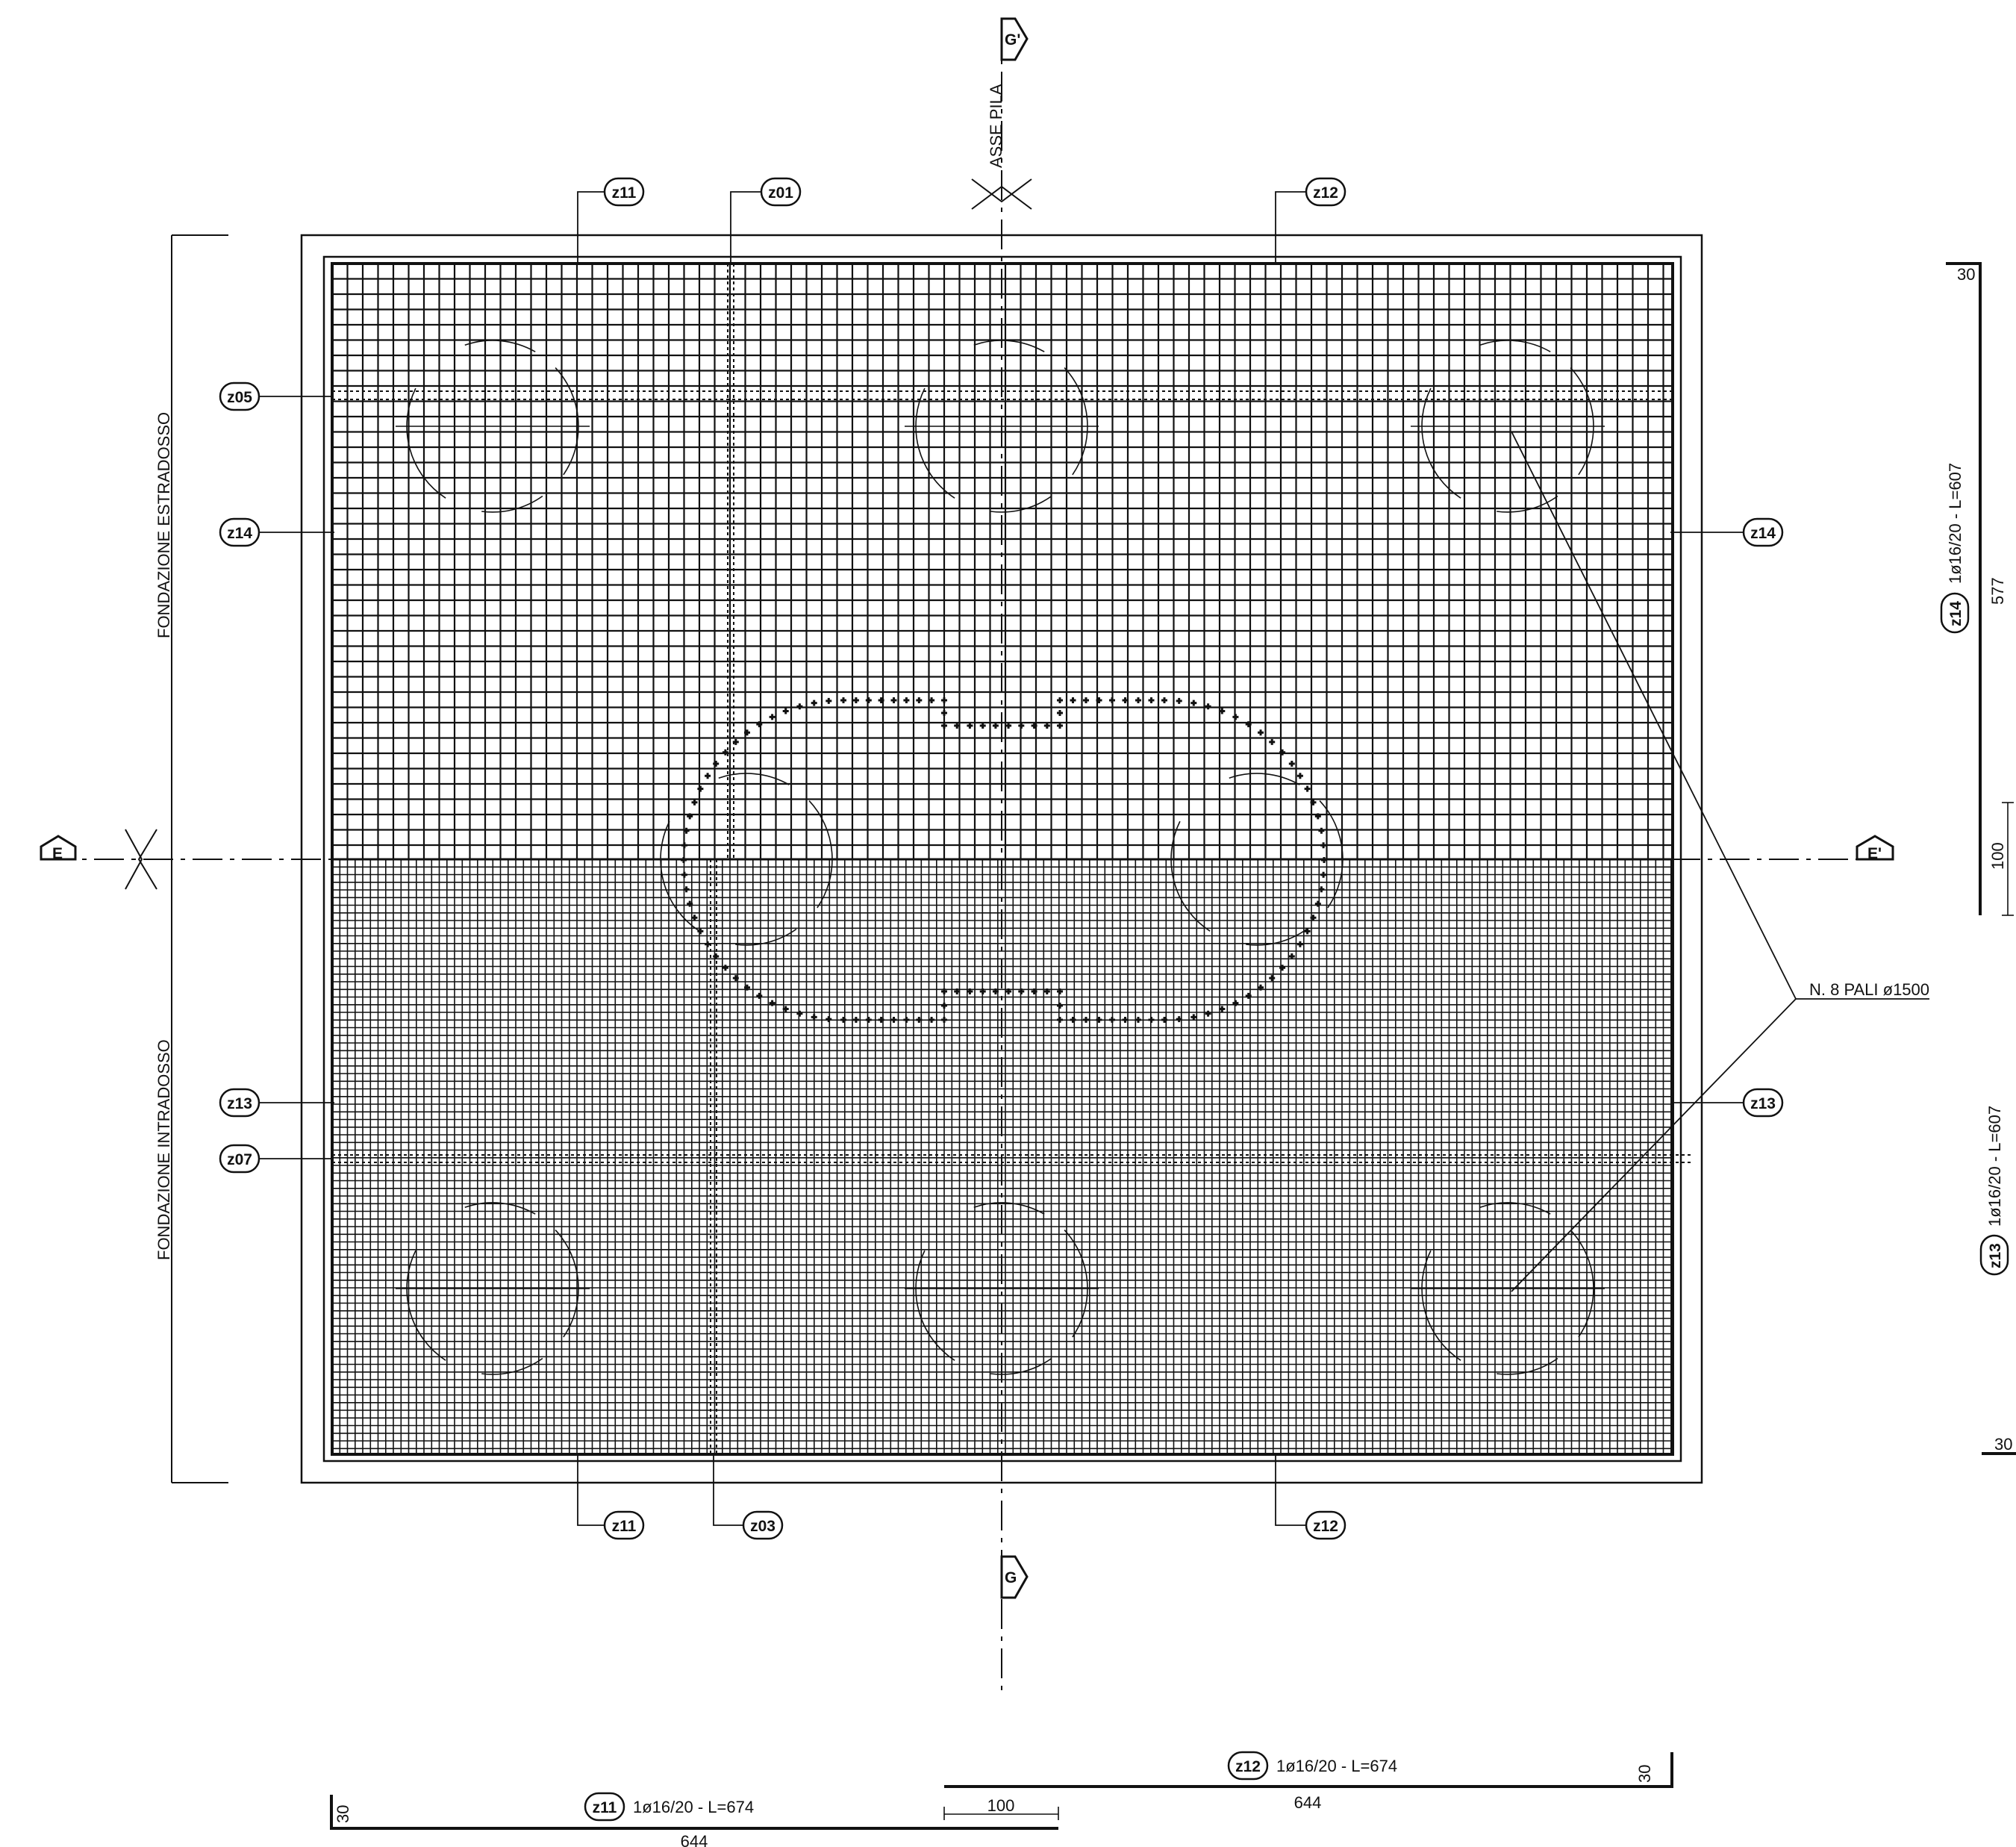 The height and width of the screenshot is (1847, 2016). What do you see at coordinates (693, 1807) in the screenshot?
I see `bar-spec-z11: 1ø16/20 - L=674` at bounding box center [693, 1807].